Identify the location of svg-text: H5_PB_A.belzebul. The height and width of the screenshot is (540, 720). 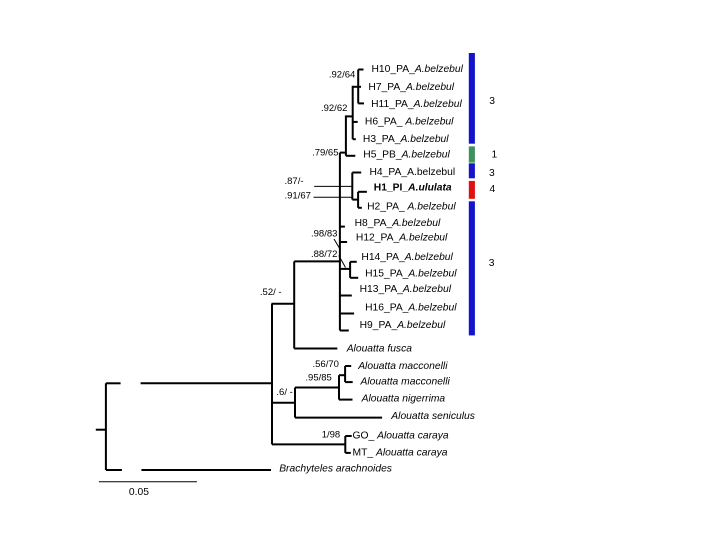
(406, 155).